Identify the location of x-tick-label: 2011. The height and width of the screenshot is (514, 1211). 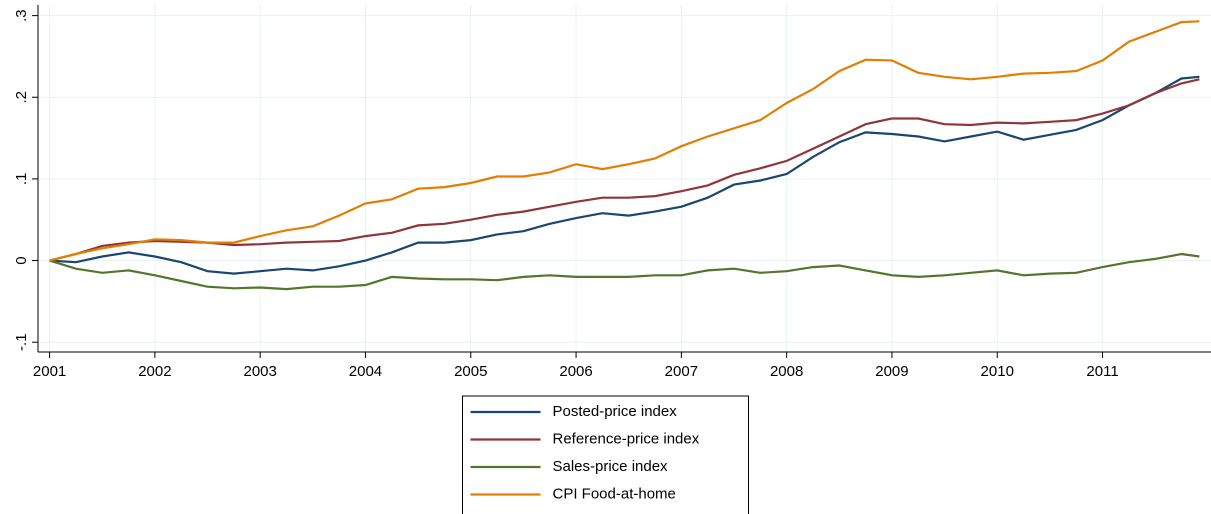
(1102, 371).